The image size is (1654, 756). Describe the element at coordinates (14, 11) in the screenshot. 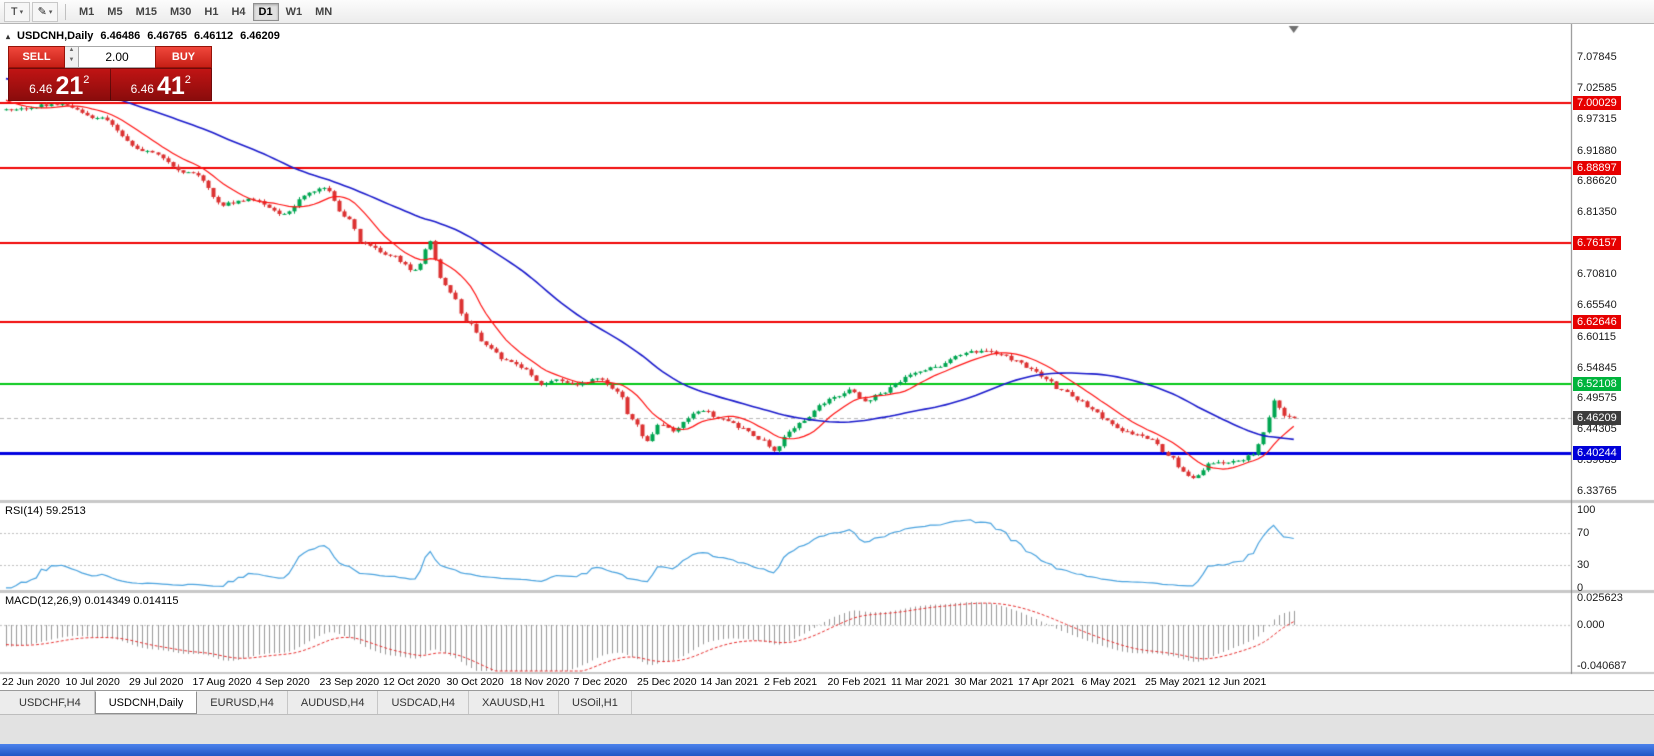

I see `text-tool-label: T` at that location.